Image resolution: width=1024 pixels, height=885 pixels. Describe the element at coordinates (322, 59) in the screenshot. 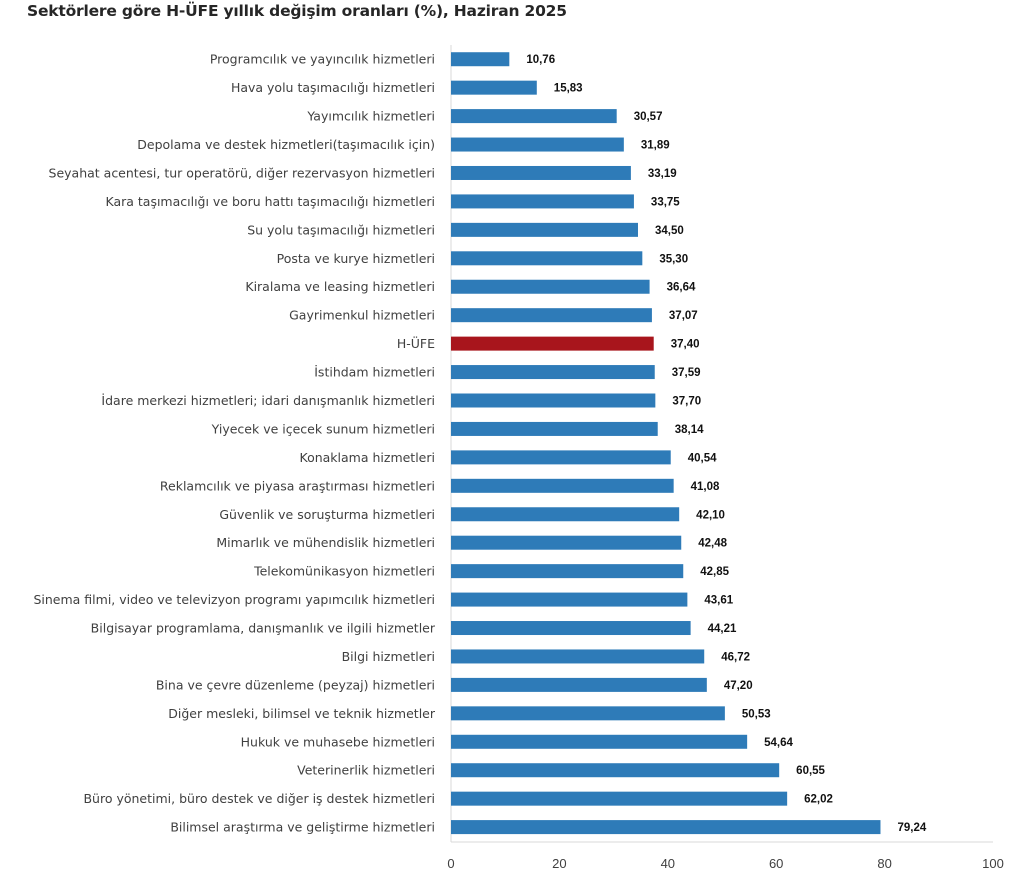

I see `category-label: Programcılık ve yayıncılık hizmetleri` at that location.